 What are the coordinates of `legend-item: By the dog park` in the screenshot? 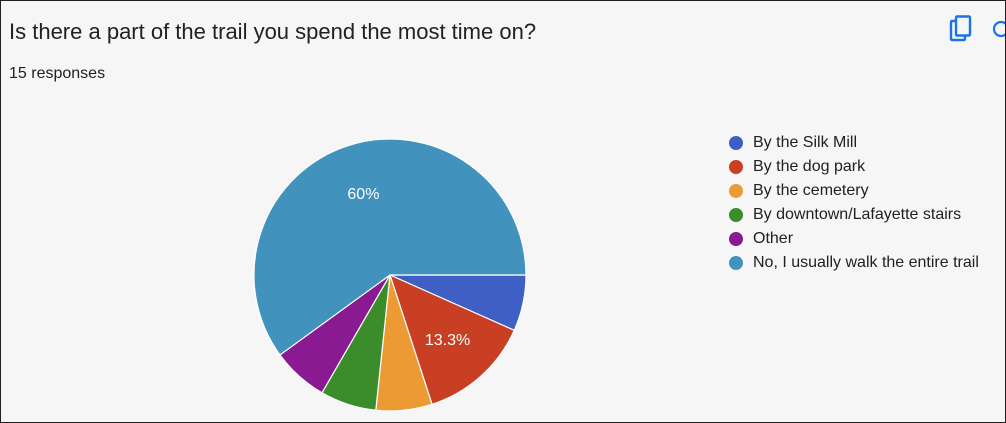 It's located at (854, 167).